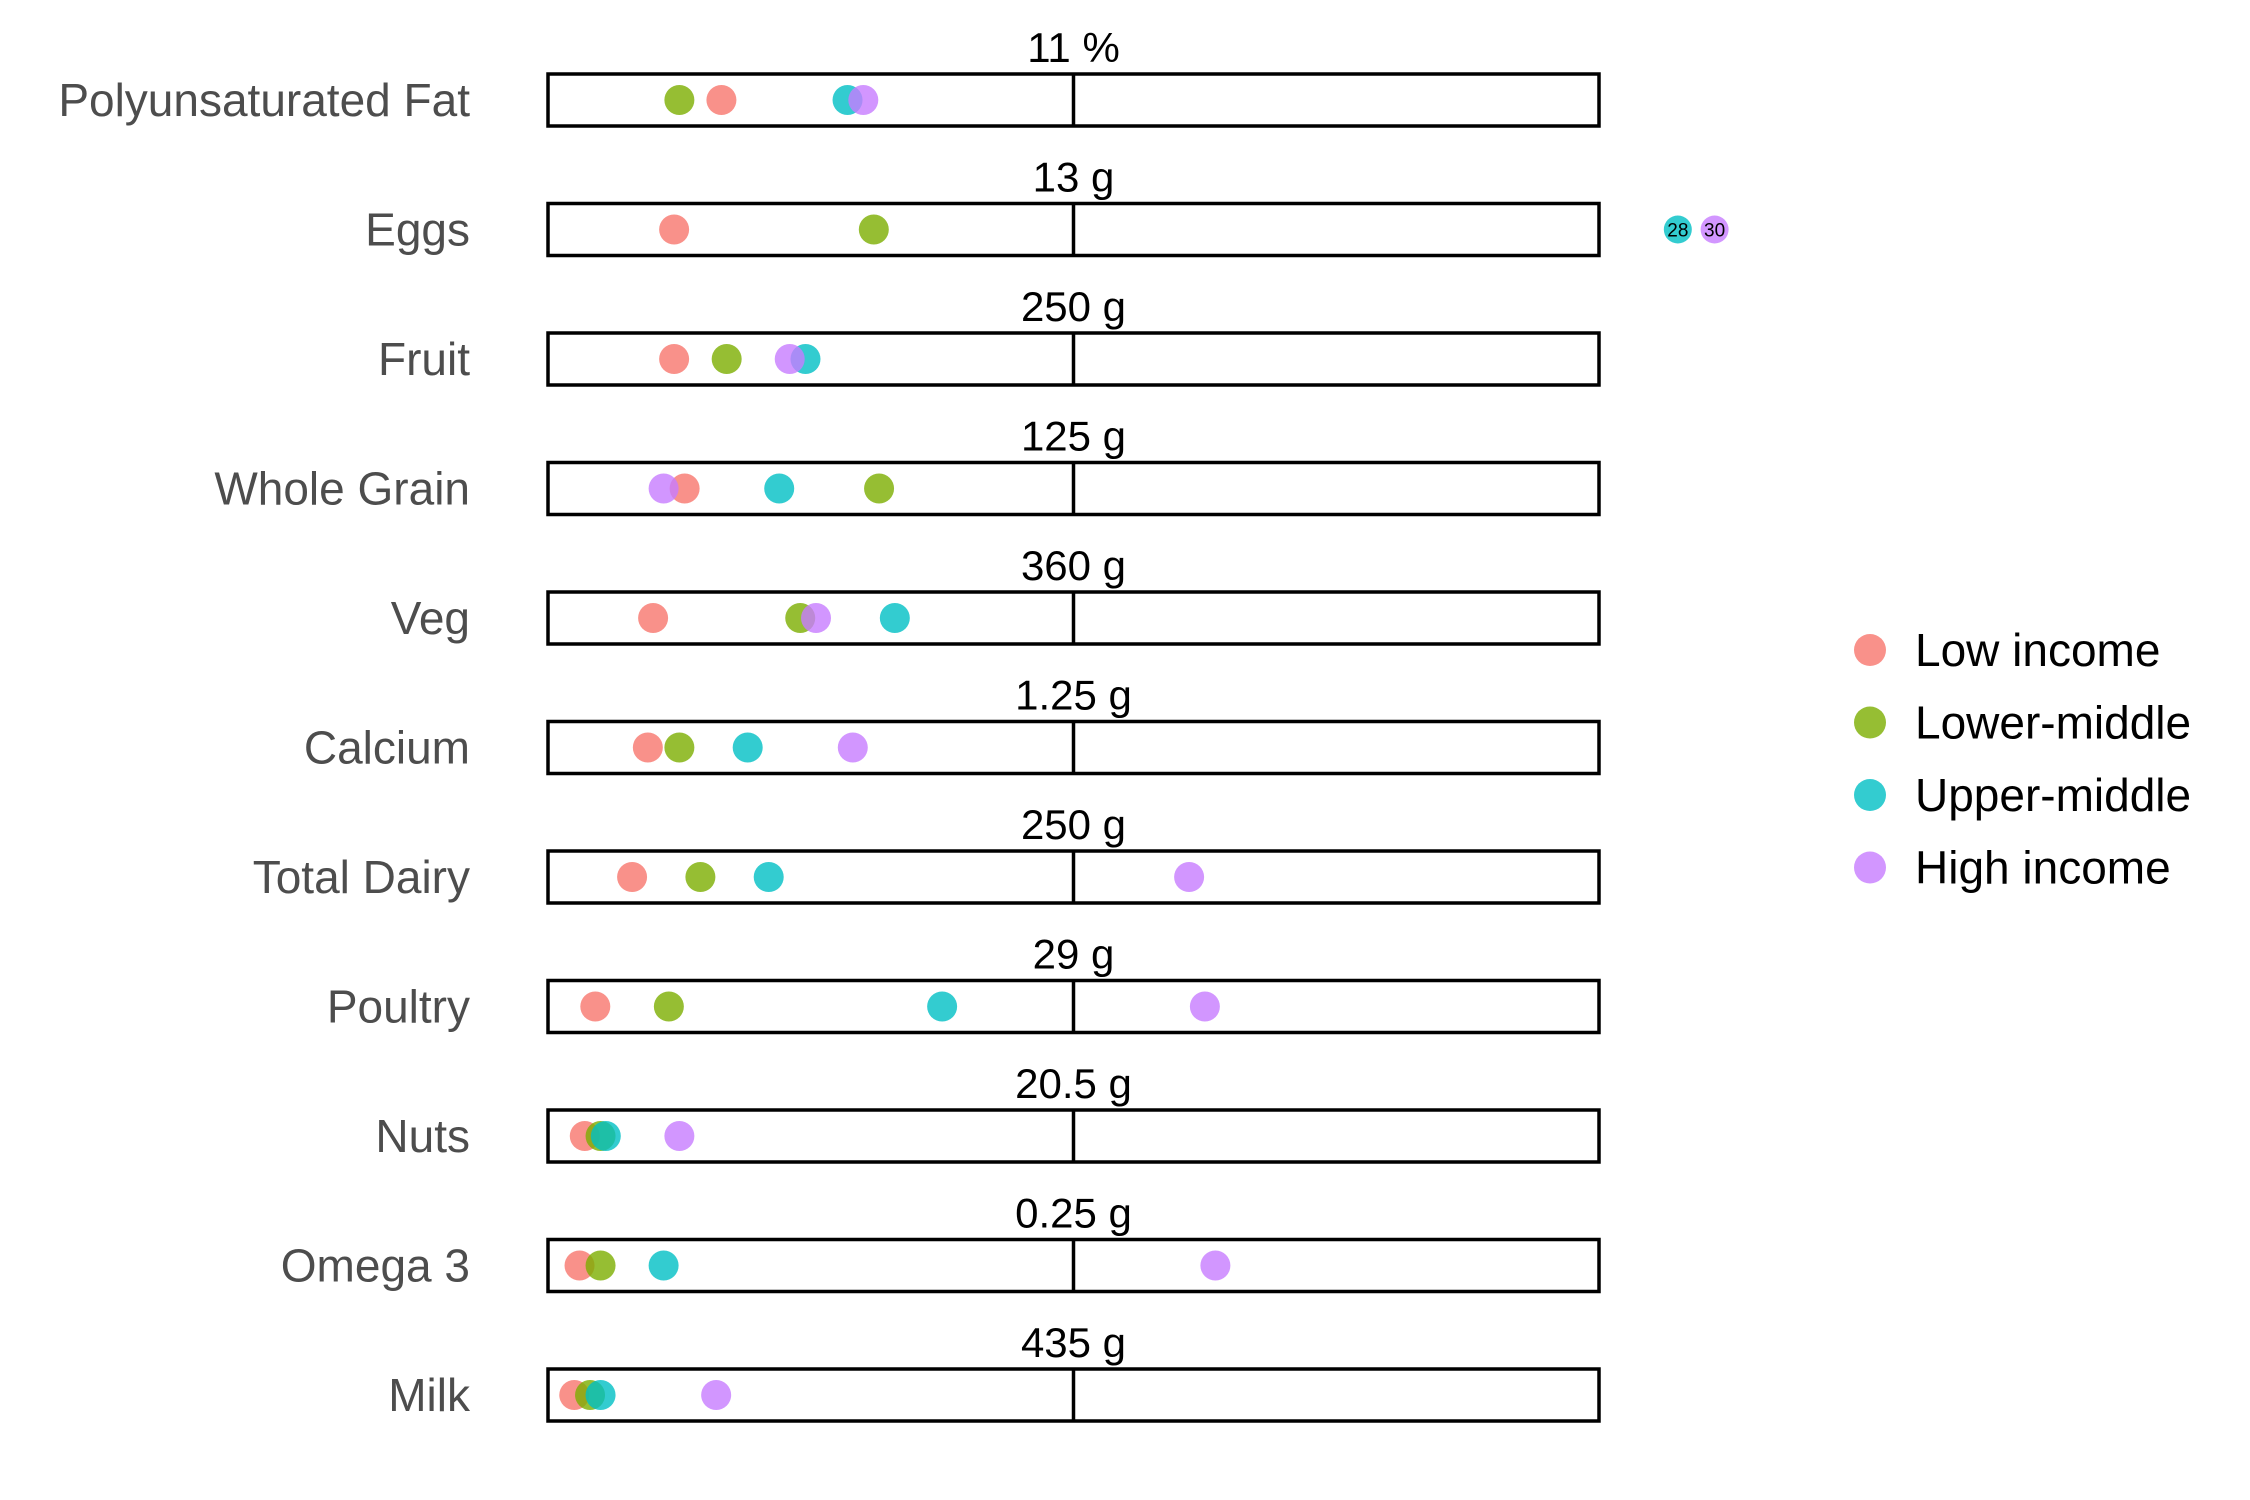 The width and height of the screenshot is (2250, 1500). What do you see at coordinates (941, 1242) in the screenshot?
I see `row-9: Omega 3 0.25 g` at bounding box center [941, 1242].